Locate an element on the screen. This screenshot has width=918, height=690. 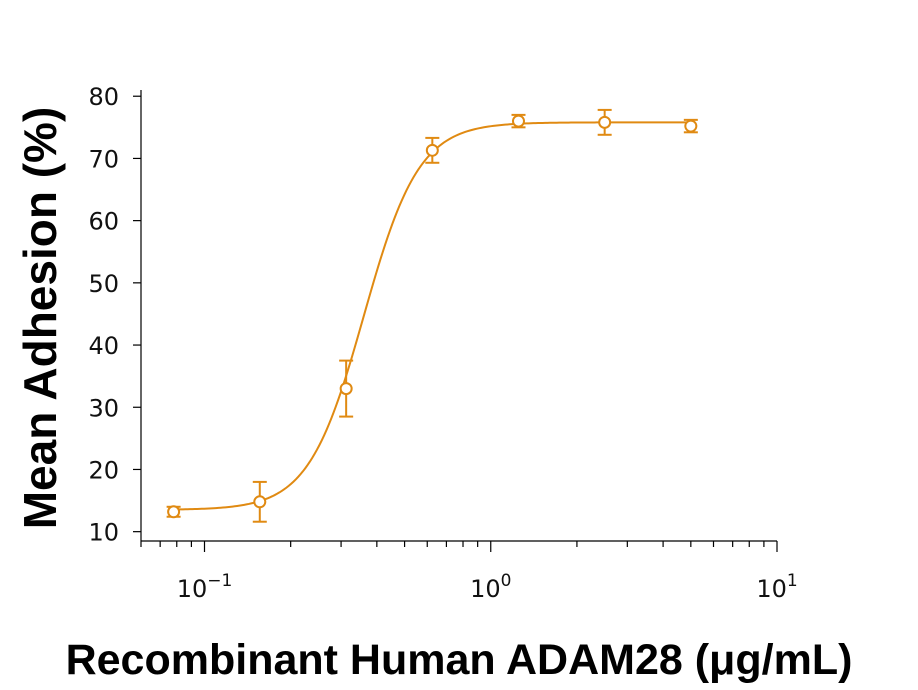
x-axis-title: Recombinant Human ADAM28 (μg/mL) is located at coordinates (459, 660).